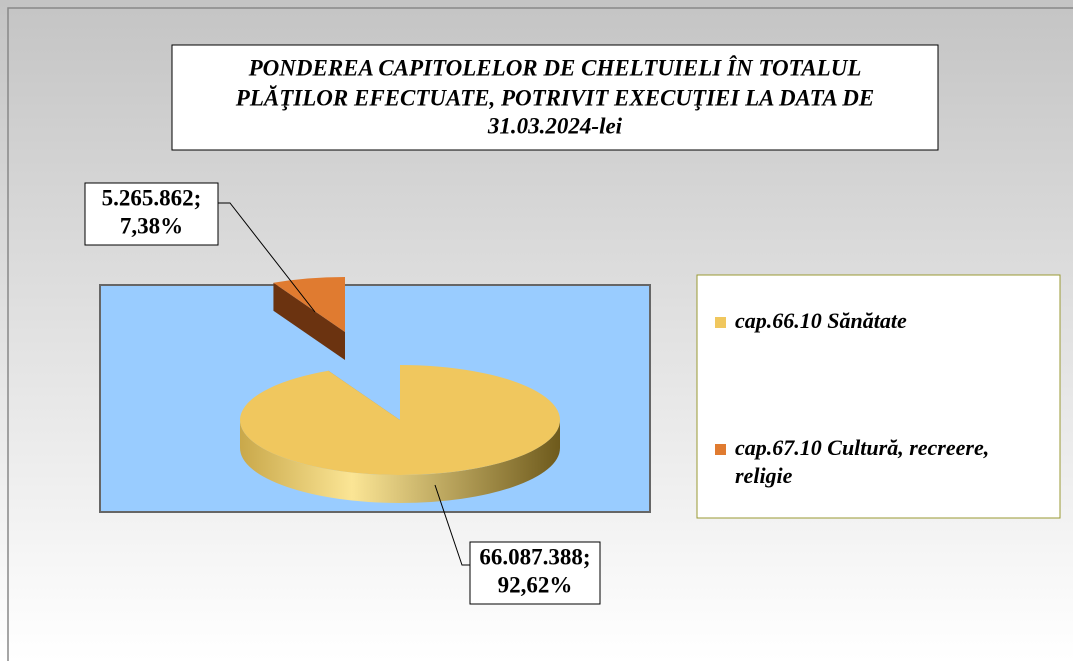 The image size is (1073, 666). Describe the element at coordinates (821, 320) in the screenshot. I see `legend-label: cap.66.10 Sănătate` at that location.